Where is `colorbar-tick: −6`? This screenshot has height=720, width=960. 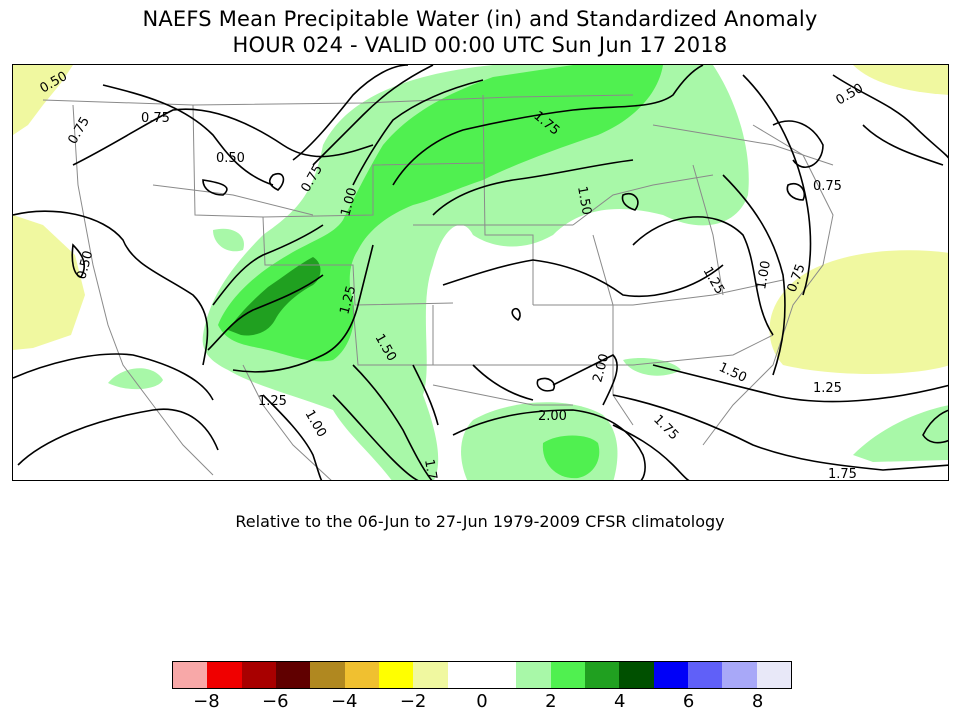
colorbar-tick: −6 is located at coordinates (275, 701).